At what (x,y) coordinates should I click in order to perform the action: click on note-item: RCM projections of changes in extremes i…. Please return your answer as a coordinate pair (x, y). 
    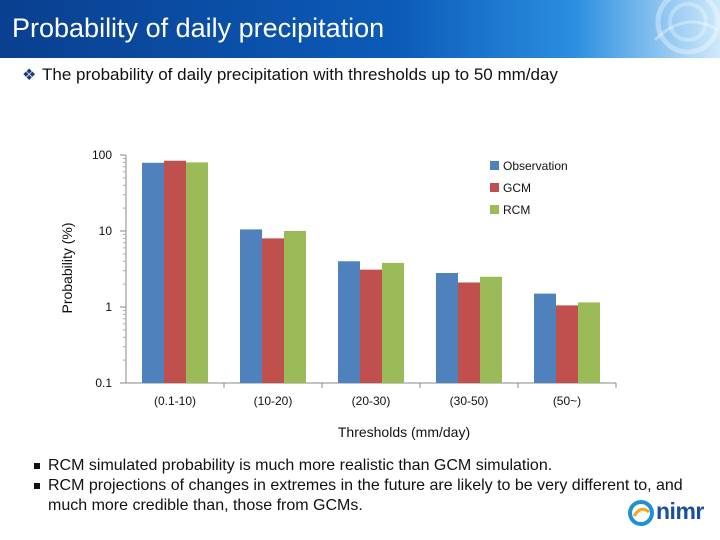
    Looking at the image, I should click on (374, 496).